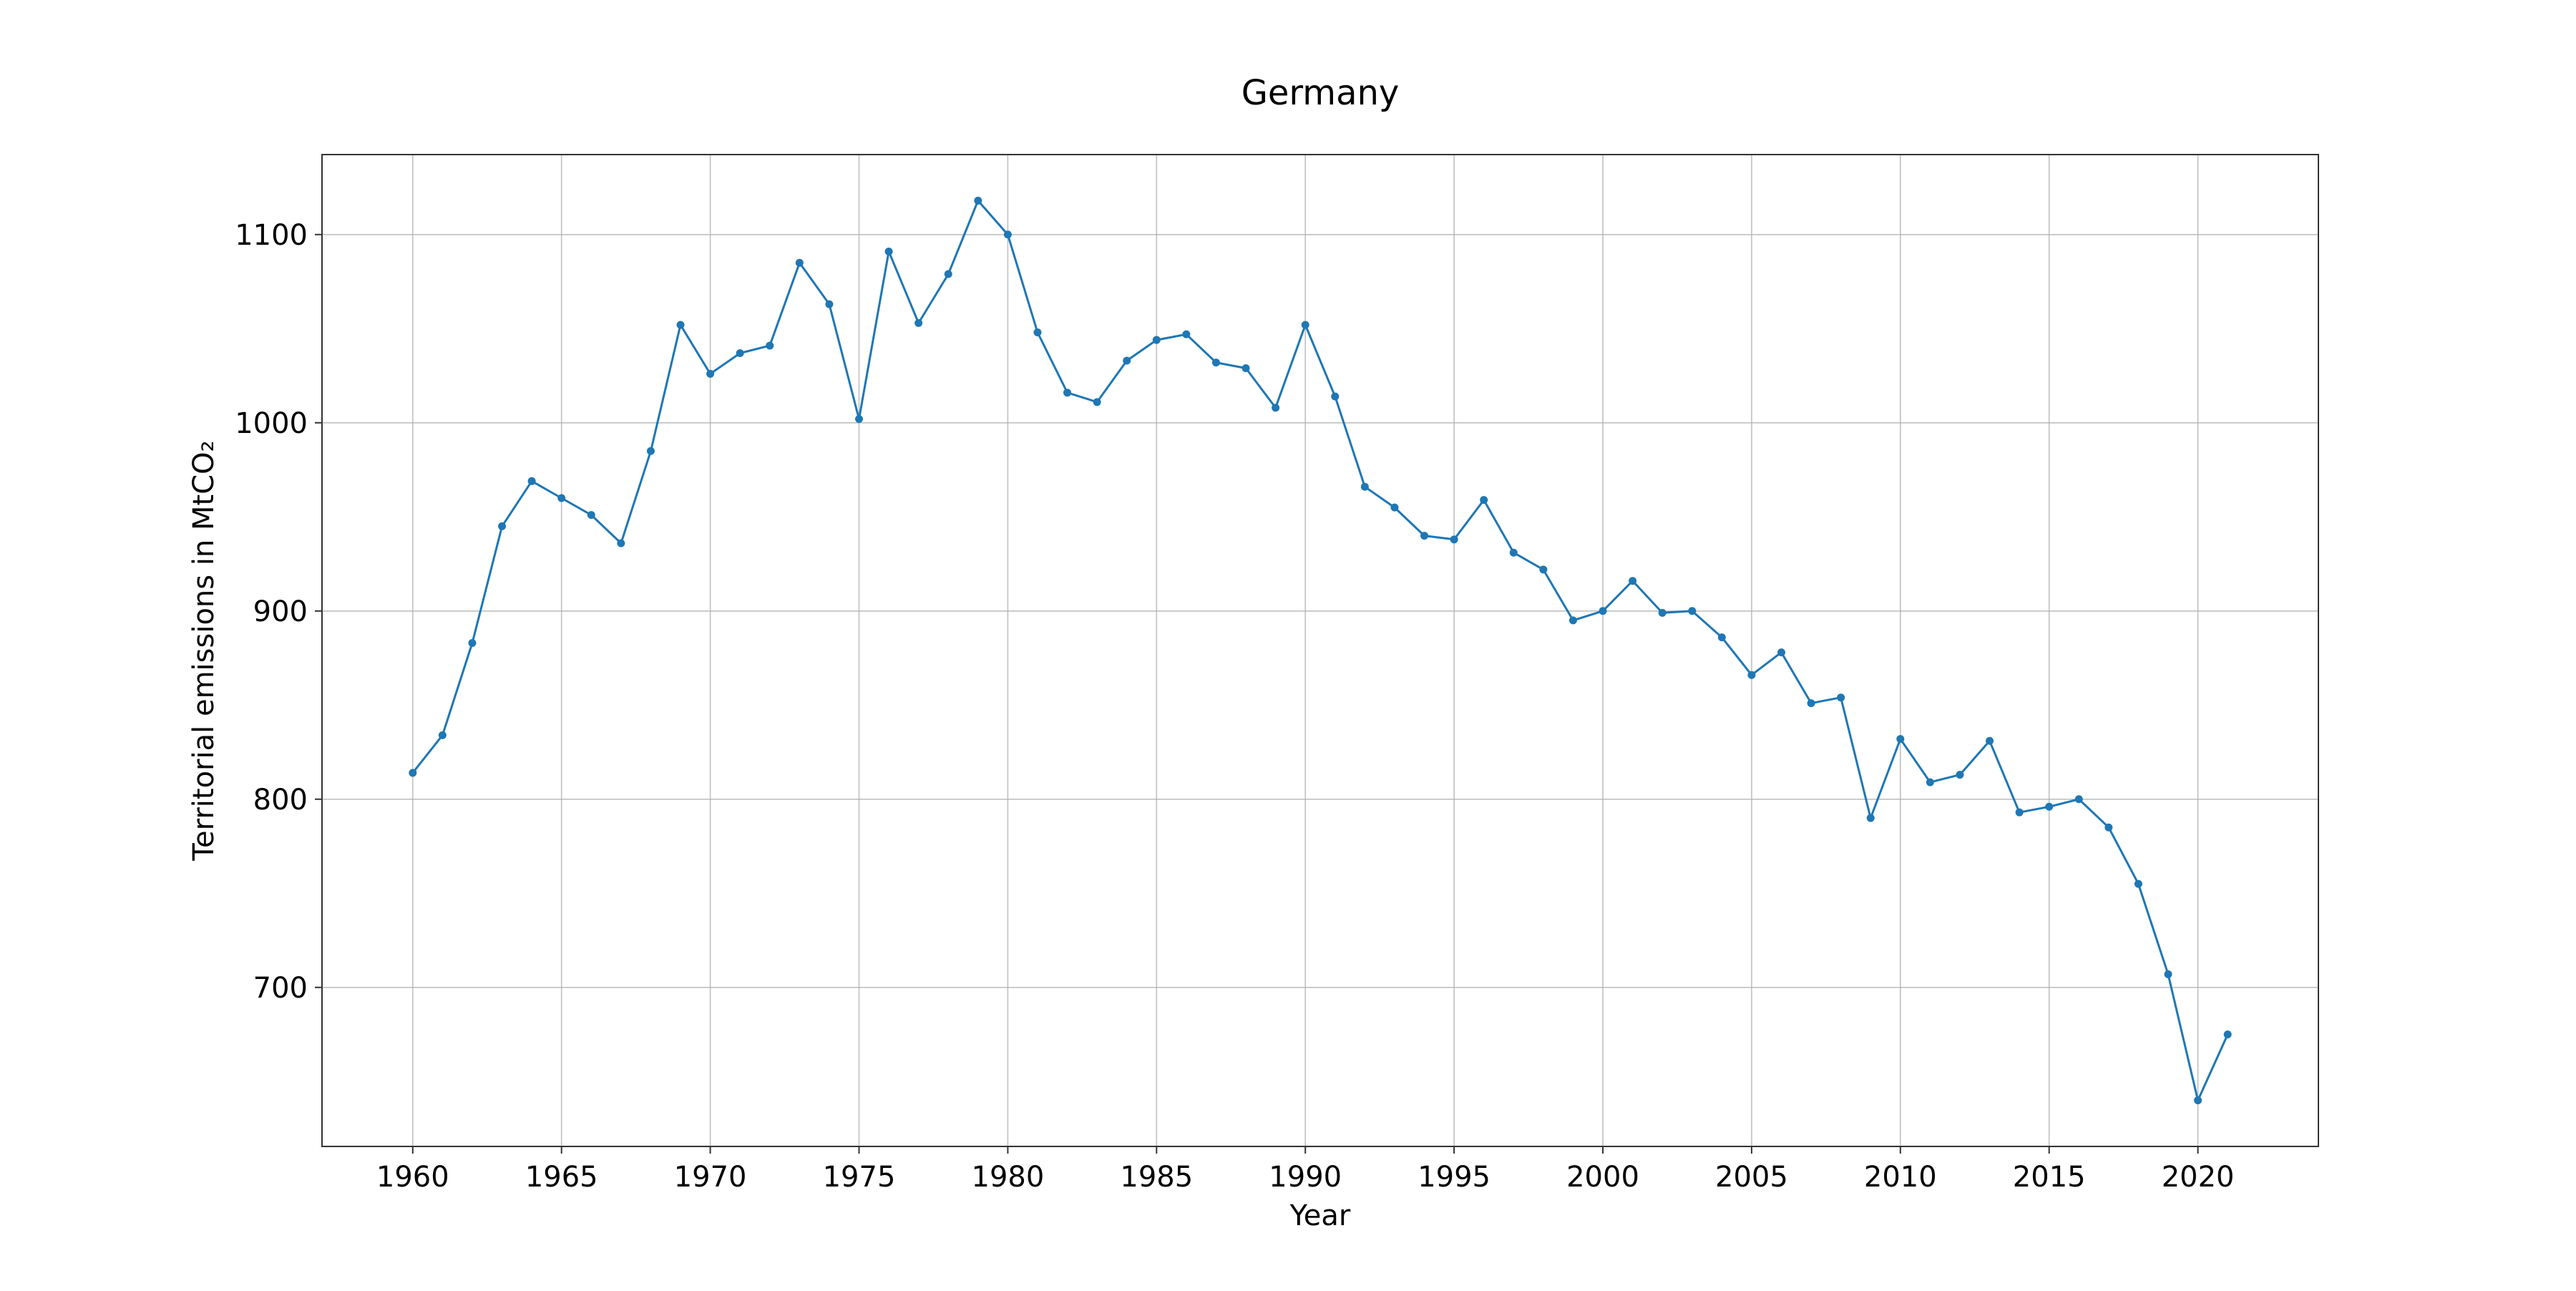 This screenshot has width=2576, height=1291. I want to click on y-tick-label: 1000, so click(271, 423).